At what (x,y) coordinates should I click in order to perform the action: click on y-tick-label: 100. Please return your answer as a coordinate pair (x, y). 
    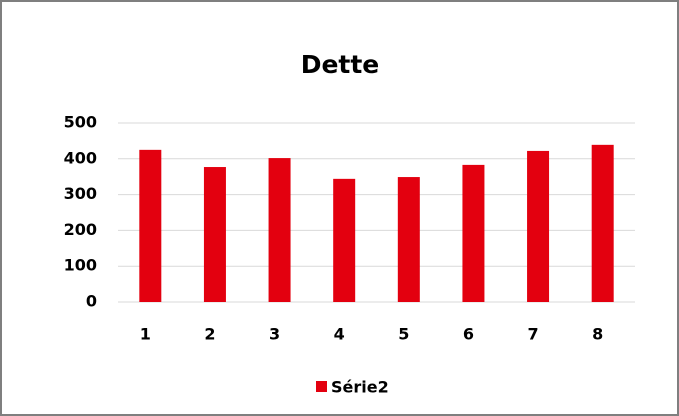
    Looking at the image, I should click on (80, 265).